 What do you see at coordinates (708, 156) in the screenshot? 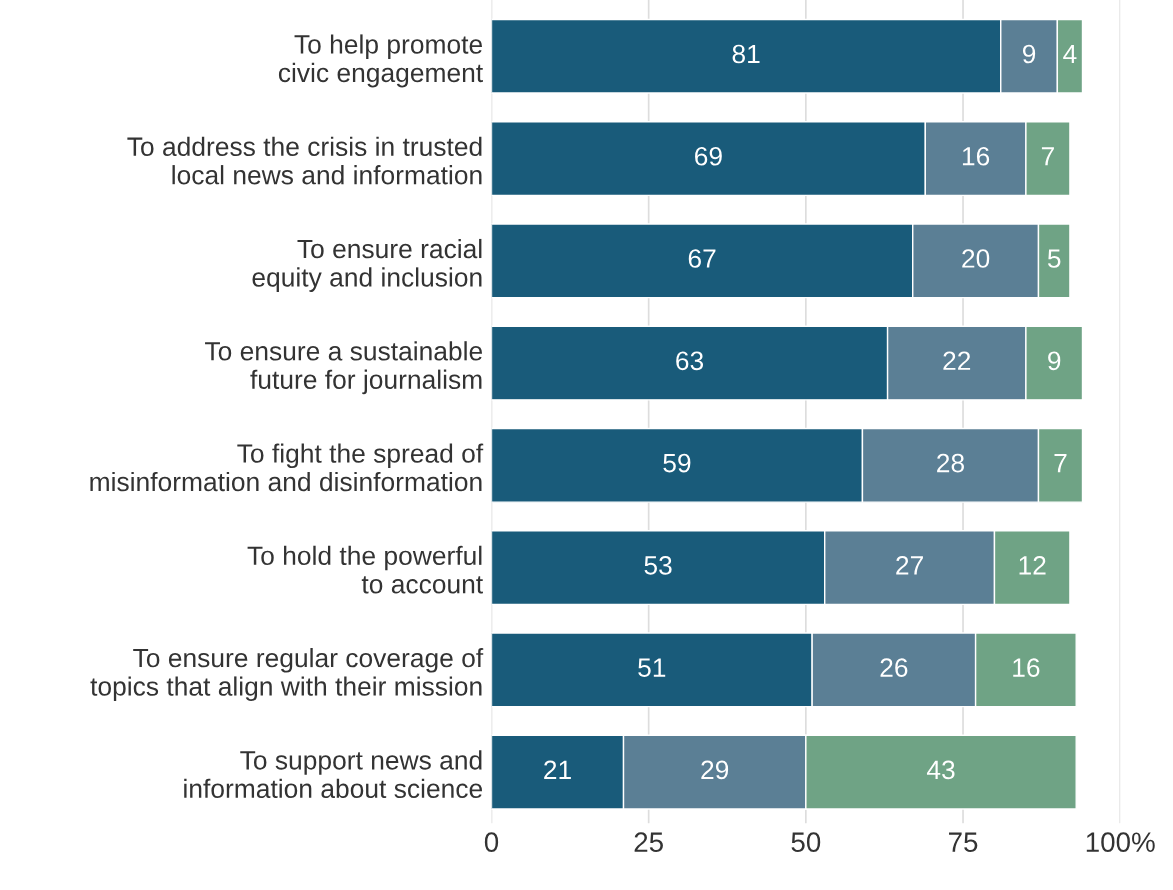
I see `data-label: 69` at bounding box center [708, 156].